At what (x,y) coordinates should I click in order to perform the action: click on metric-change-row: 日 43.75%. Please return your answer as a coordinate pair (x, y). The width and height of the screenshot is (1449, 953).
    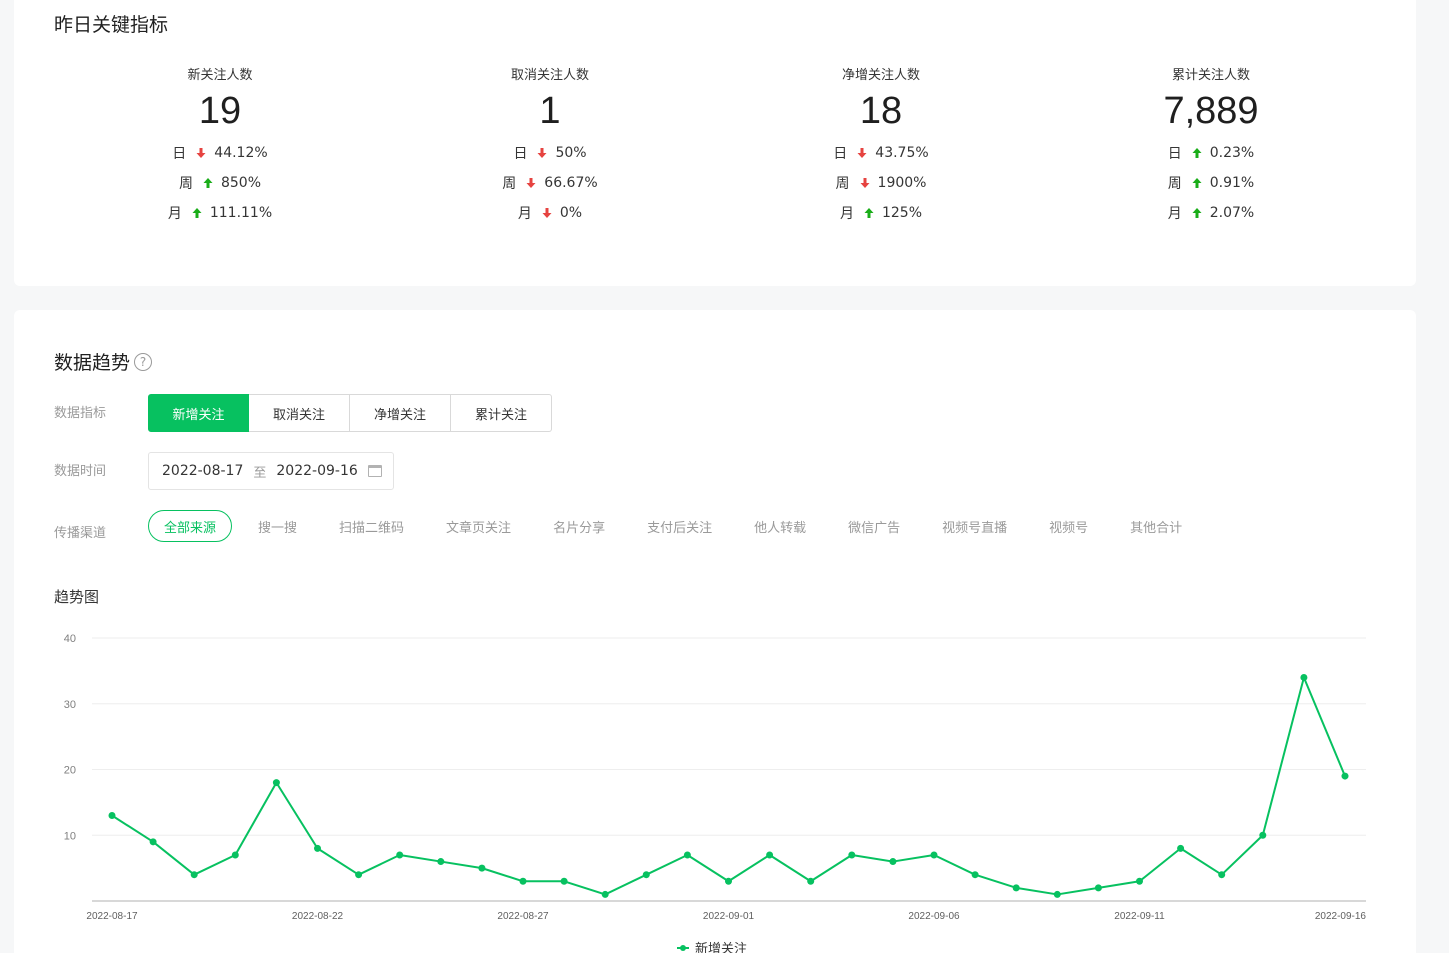
    Looking at the image, I should click on (880, 153).